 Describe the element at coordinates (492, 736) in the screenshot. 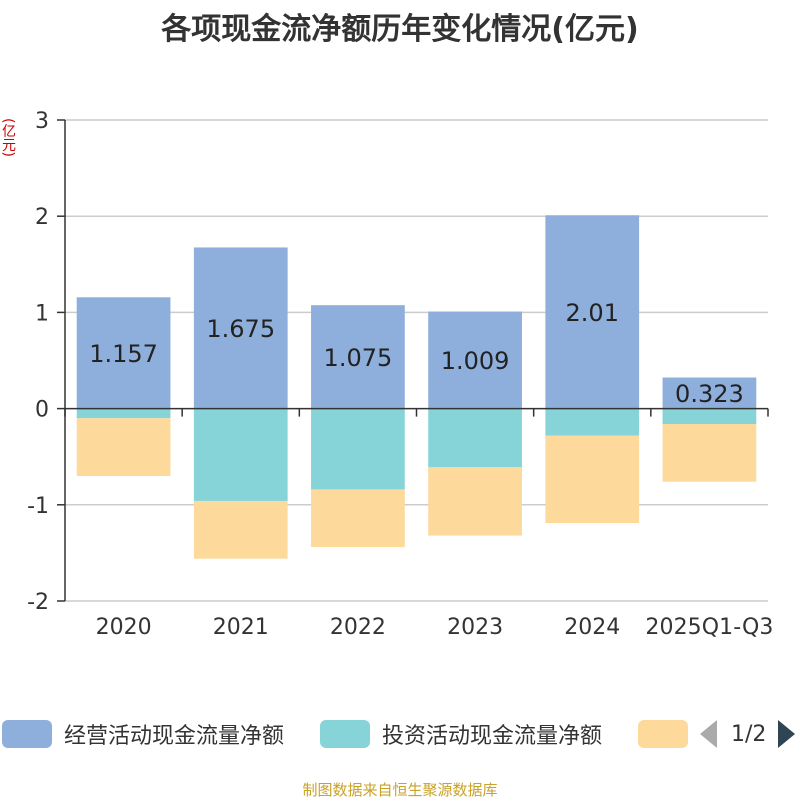

I see `legend-label-investing: 投资活动现金流量净额` at that location.